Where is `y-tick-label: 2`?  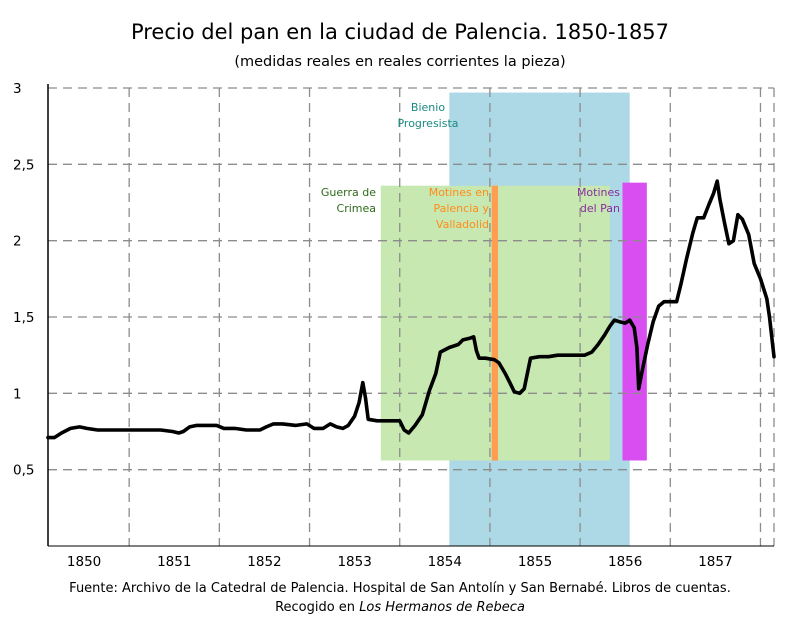
y-tick-label: 2 is located at coordinates (17, 242).